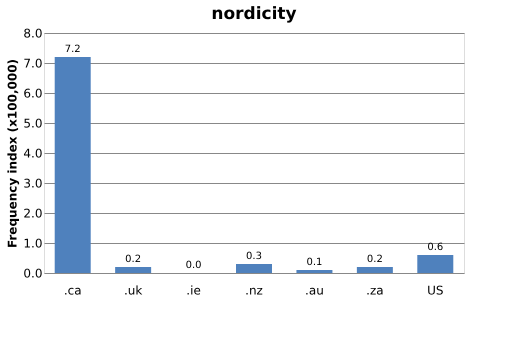 The height and width of the screenshot is (338, 526). Describe the element at coordinates (72, 49) in the screenshot. I see `data-label: 7.2` at that location.